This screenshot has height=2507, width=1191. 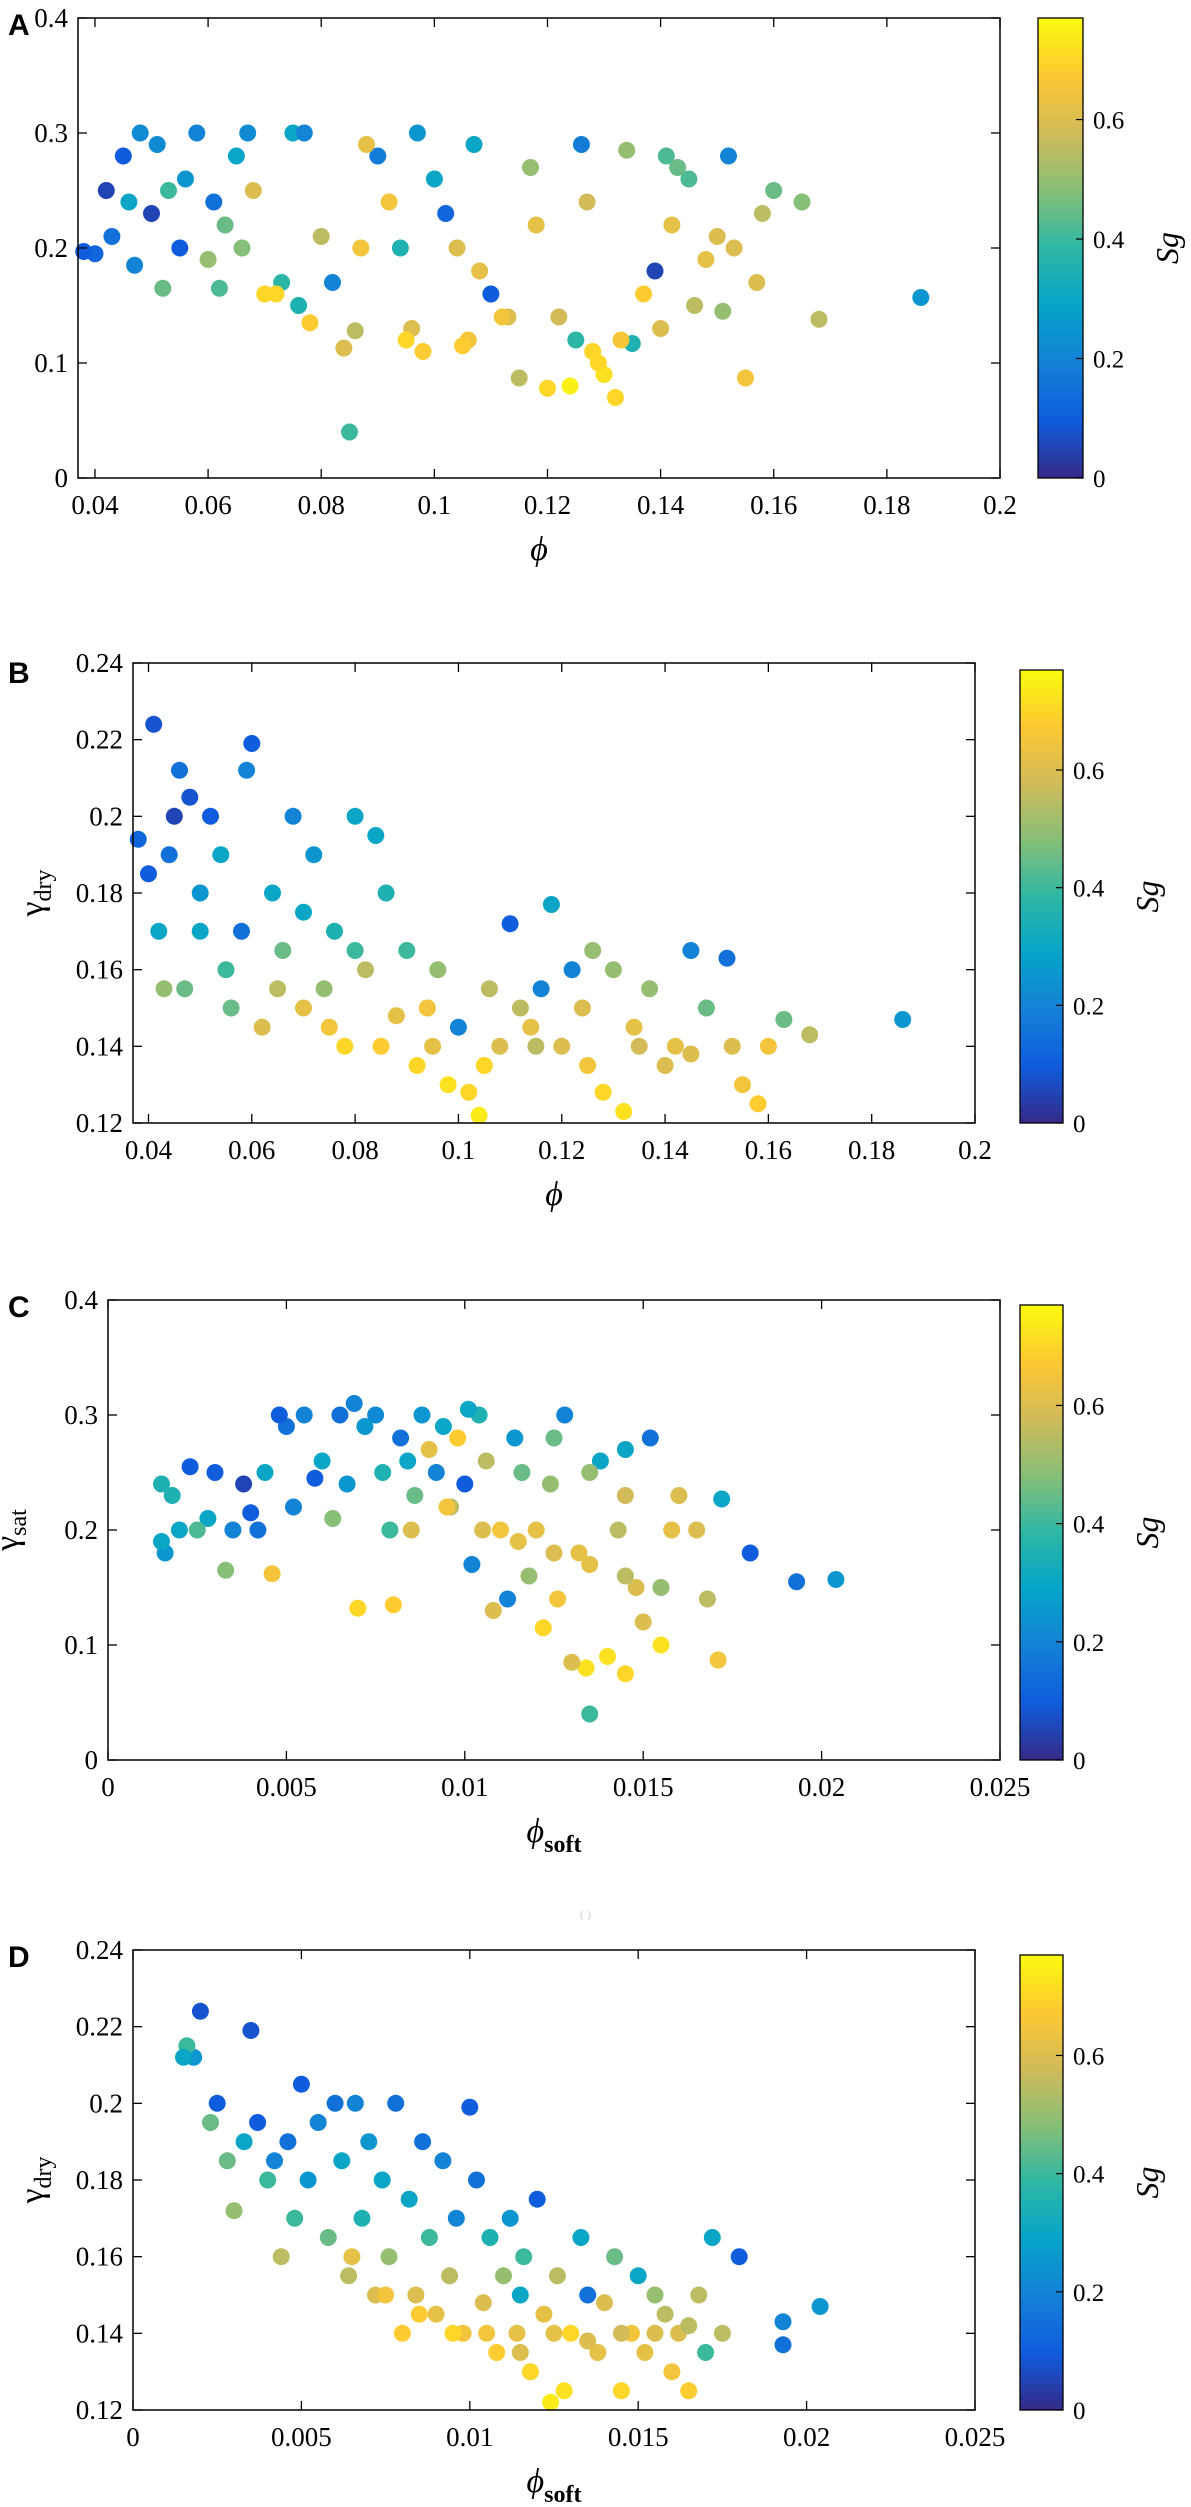 I want to click on x-tick-label: 0.02, so click(x=821, y=1787).